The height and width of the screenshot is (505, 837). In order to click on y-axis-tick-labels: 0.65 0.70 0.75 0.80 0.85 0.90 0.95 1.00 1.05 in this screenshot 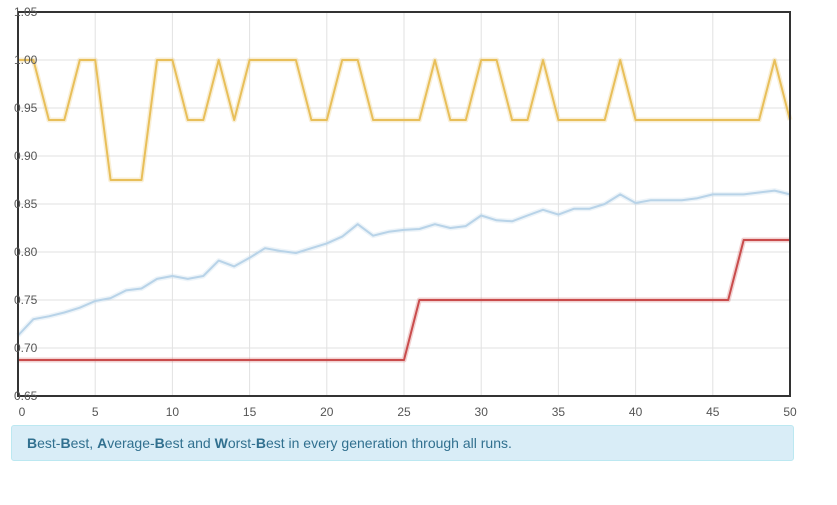, I will do `click(26, 204)`.